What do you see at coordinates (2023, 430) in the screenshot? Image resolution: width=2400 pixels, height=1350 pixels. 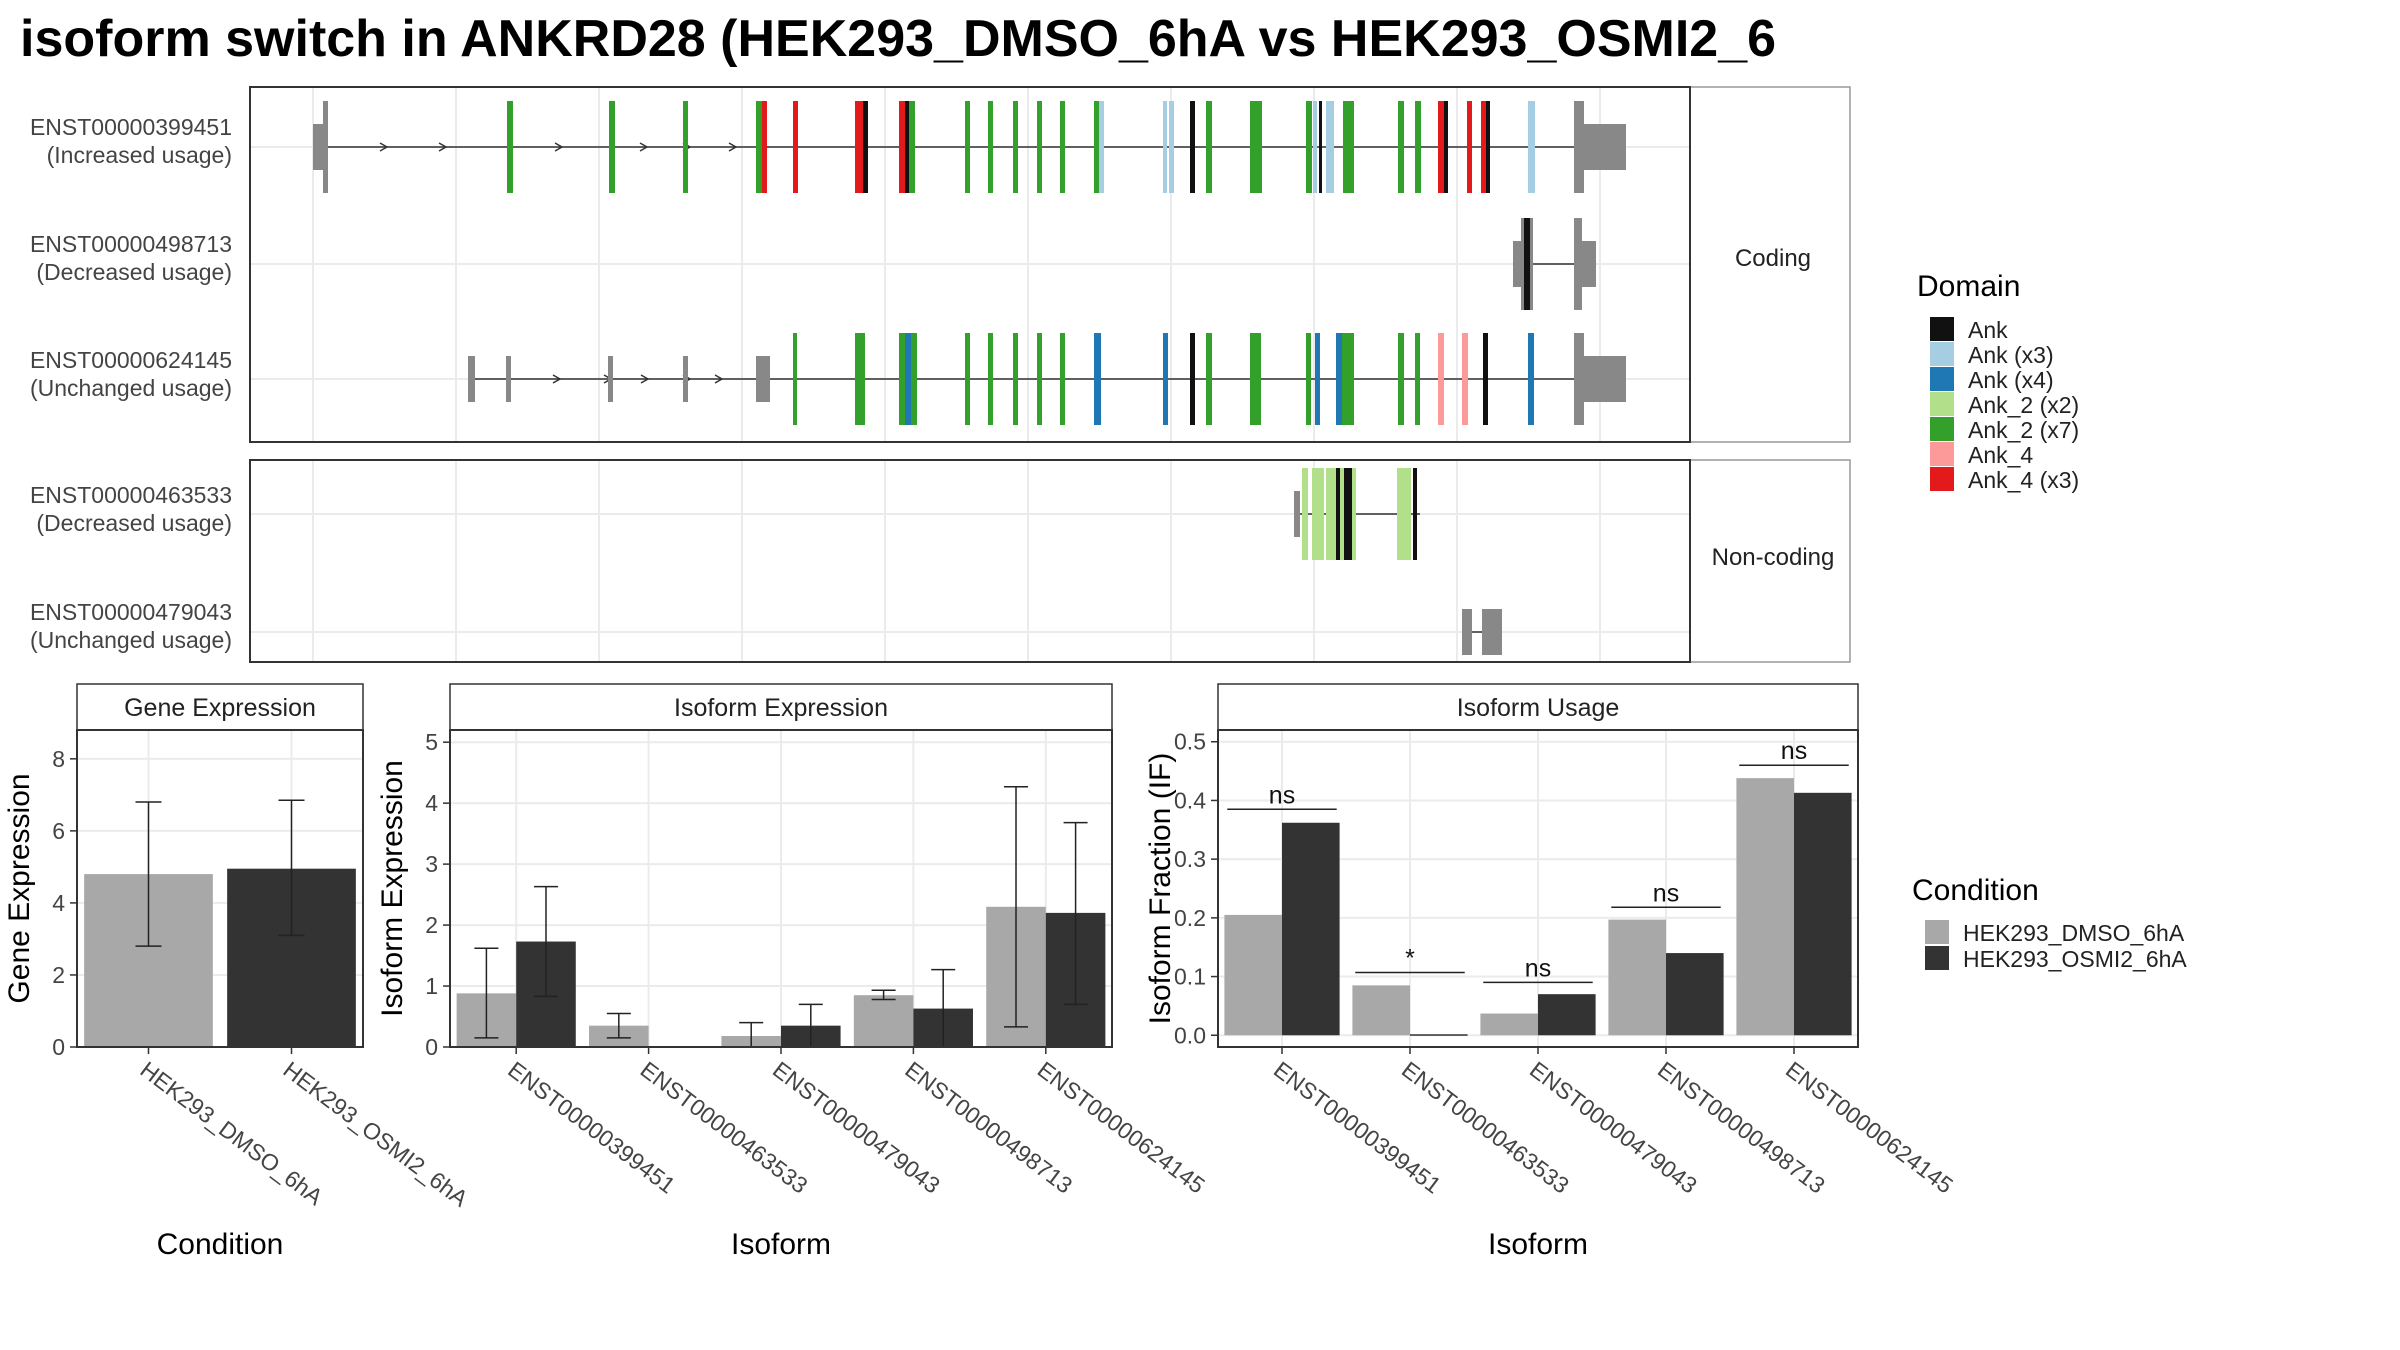 I see `legend-label-ank2-x7: Ank_2 (x7)` at bounding box center [2023, 430].